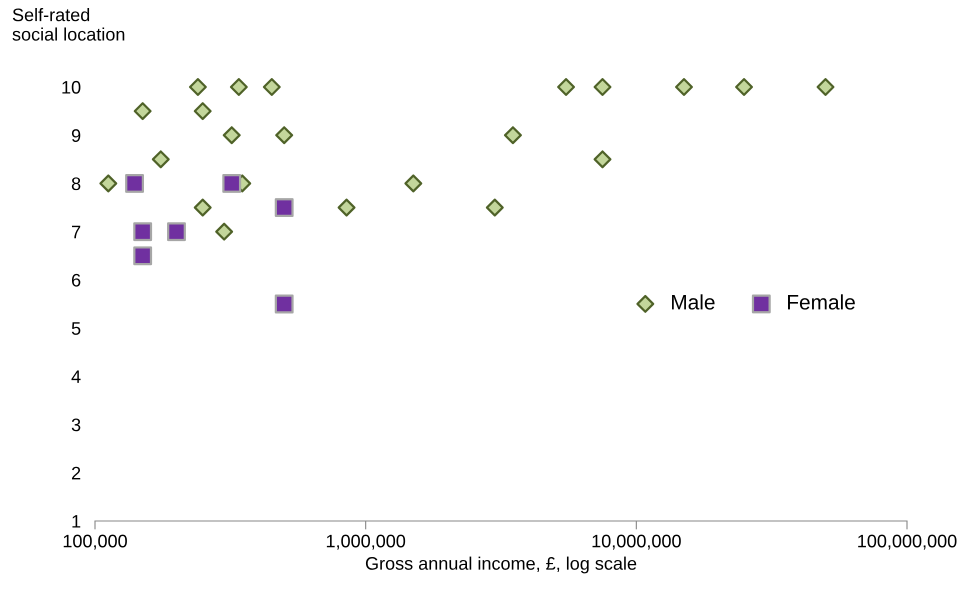 The width and height of the screenshot is (966, 589). What do you see at coordinates (76, 280) in the screenshot?
I see `y-tick-label: 6` at bounding box center [76, 280].